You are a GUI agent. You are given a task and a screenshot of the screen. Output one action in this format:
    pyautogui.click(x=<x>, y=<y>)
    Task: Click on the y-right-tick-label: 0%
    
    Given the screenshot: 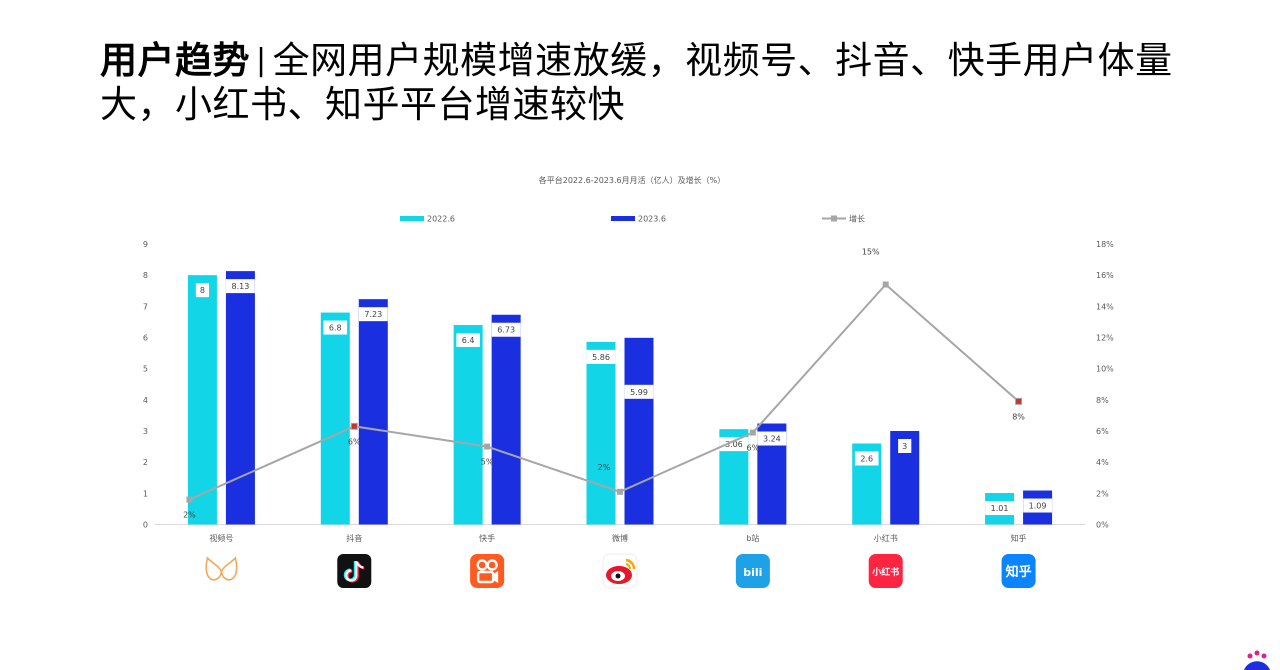 What is the action you would take?
    pyautogui.click(x=1102, y=525)
    